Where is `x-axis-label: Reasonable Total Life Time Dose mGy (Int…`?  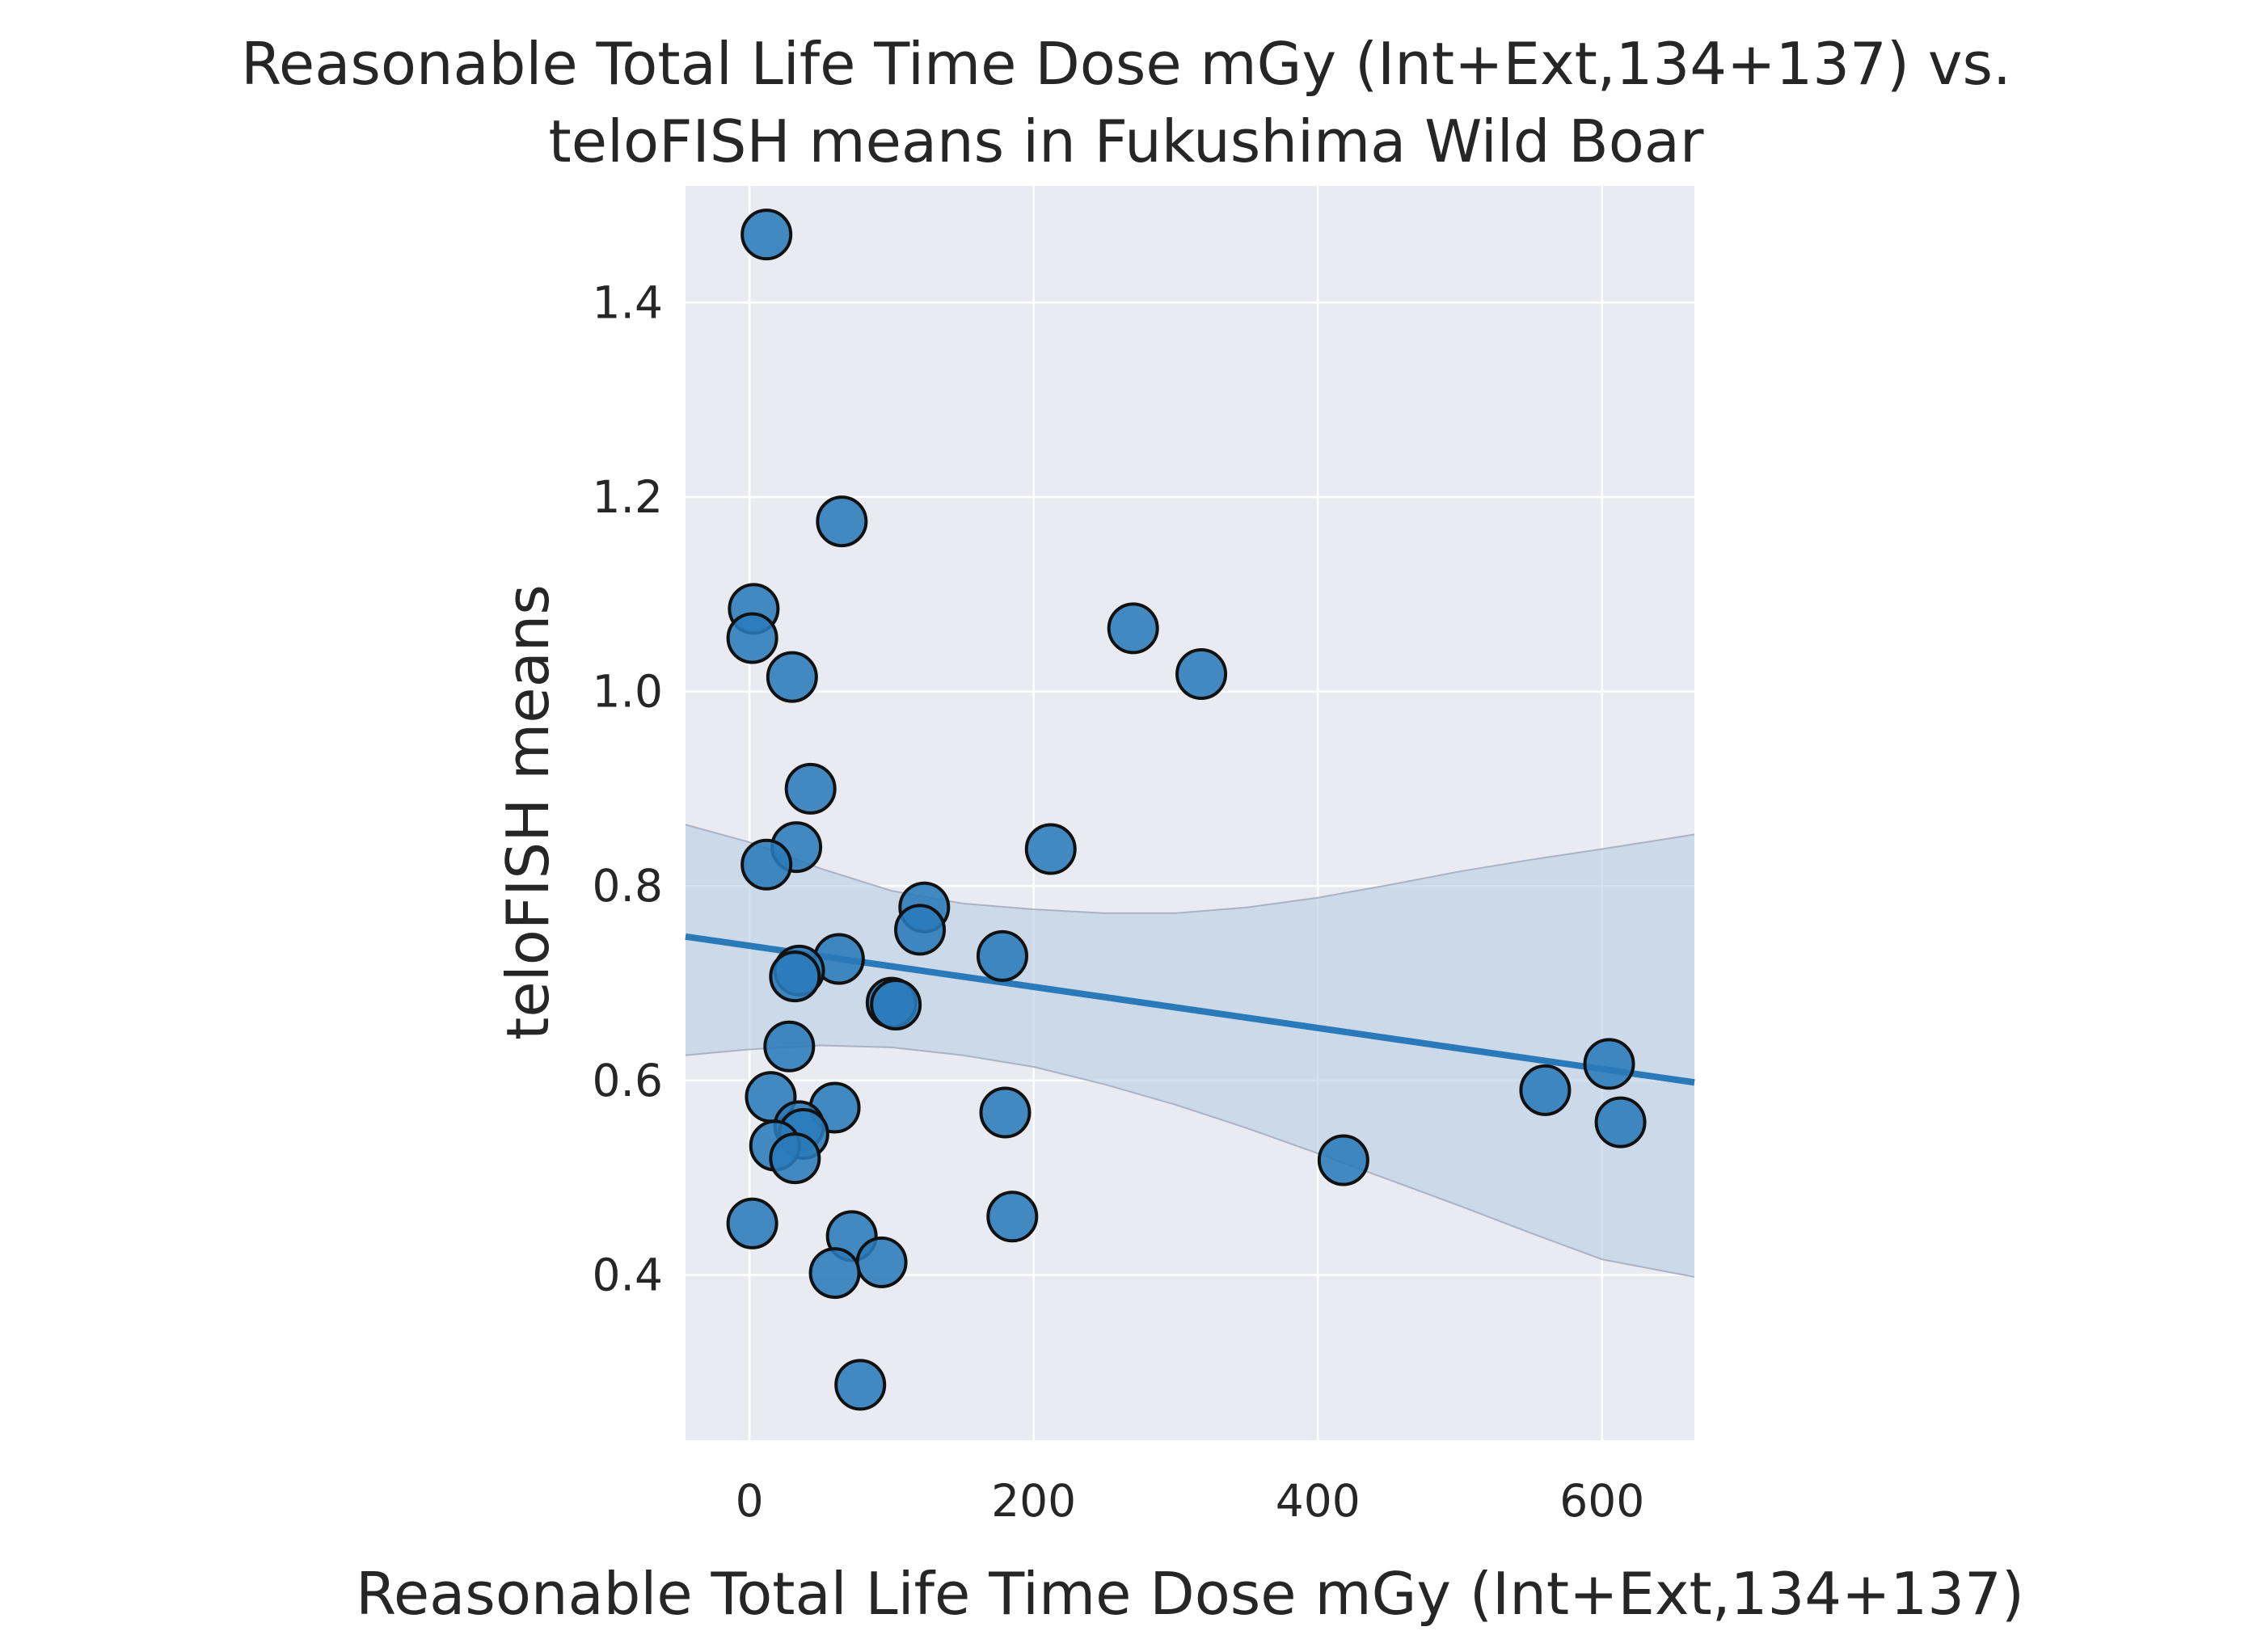
x-axis-label: Reasonable Total Life Time Dose mGy (Int… is located at coordinates (1190, 1594).